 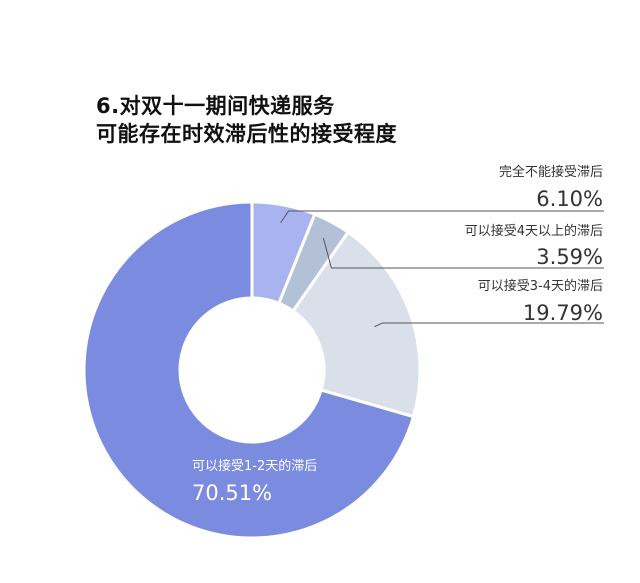 I want to click on slice-value-slice-1: 6.10%, so click(x=569, y=199).